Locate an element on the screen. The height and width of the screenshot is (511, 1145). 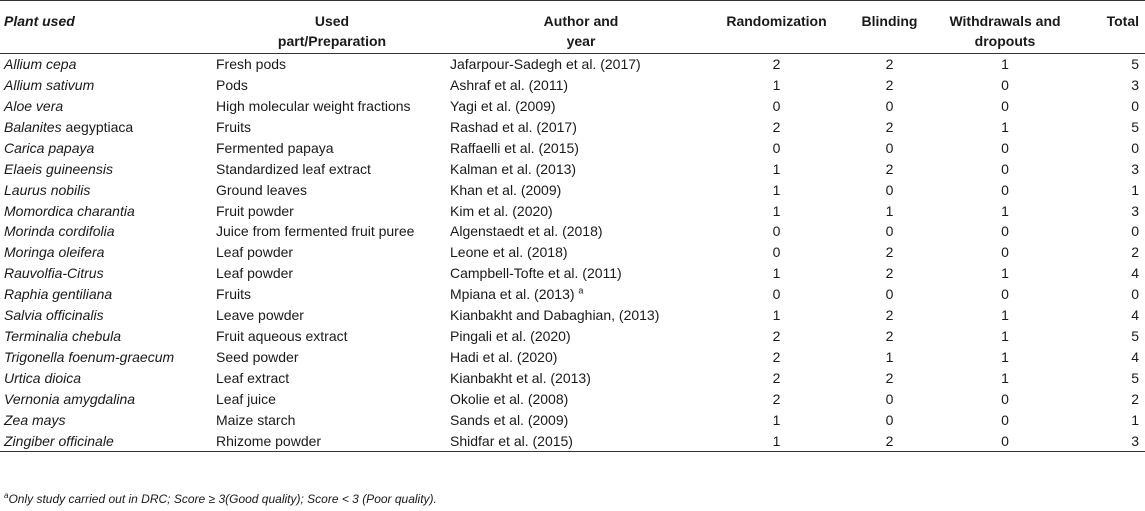
cell-part: Pods is located at coordinates (232, 84).